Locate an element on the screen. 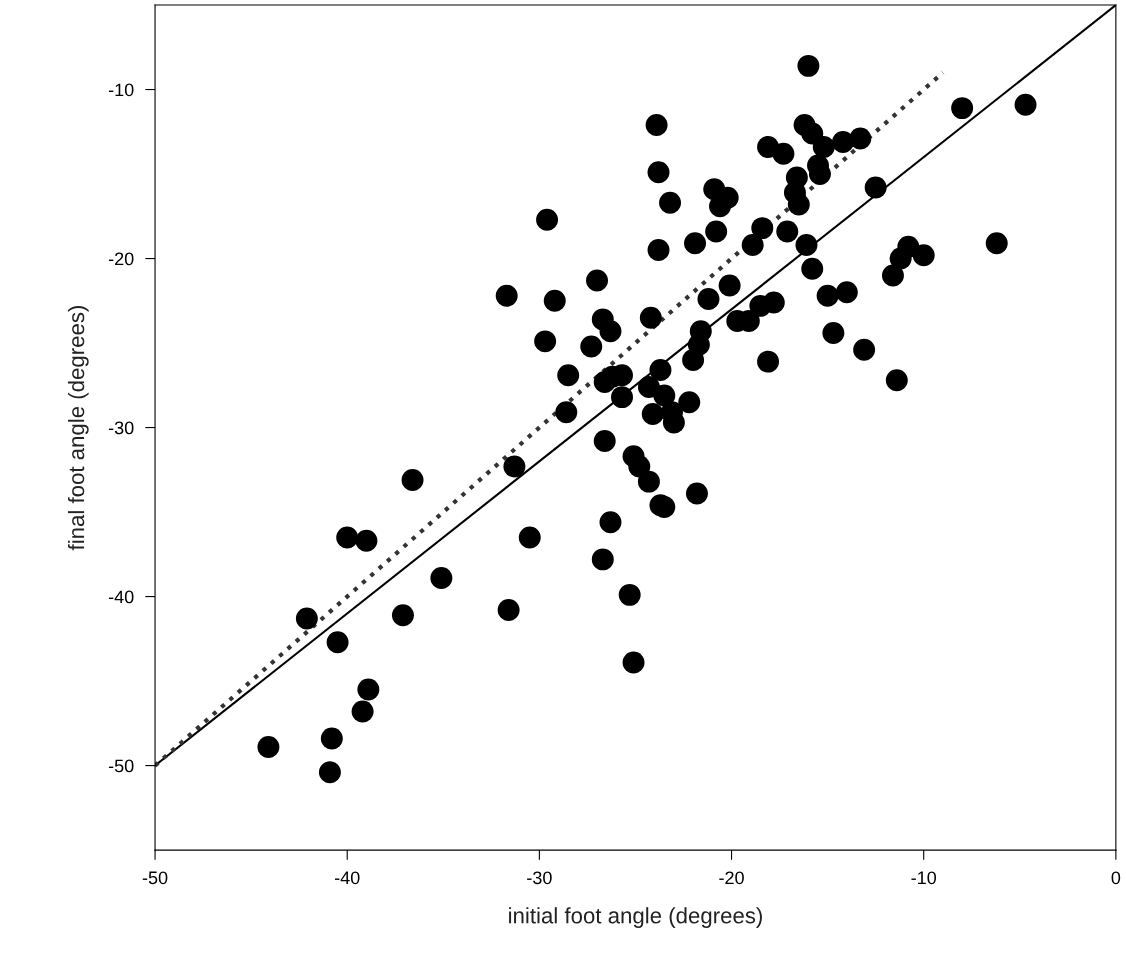  x-tick-label: -20 is located at coordinates (731, 878).